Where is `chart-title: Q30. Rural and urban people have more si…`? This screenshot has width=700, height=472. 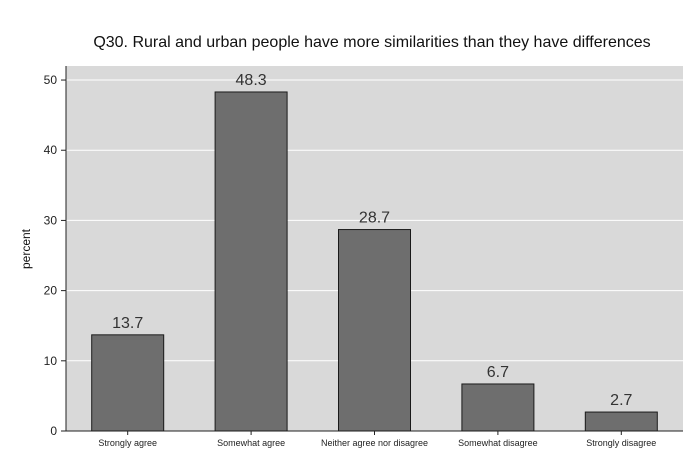 chart-title: Q30. Rural and urban people have more si… is located at coordinates (371, 42).